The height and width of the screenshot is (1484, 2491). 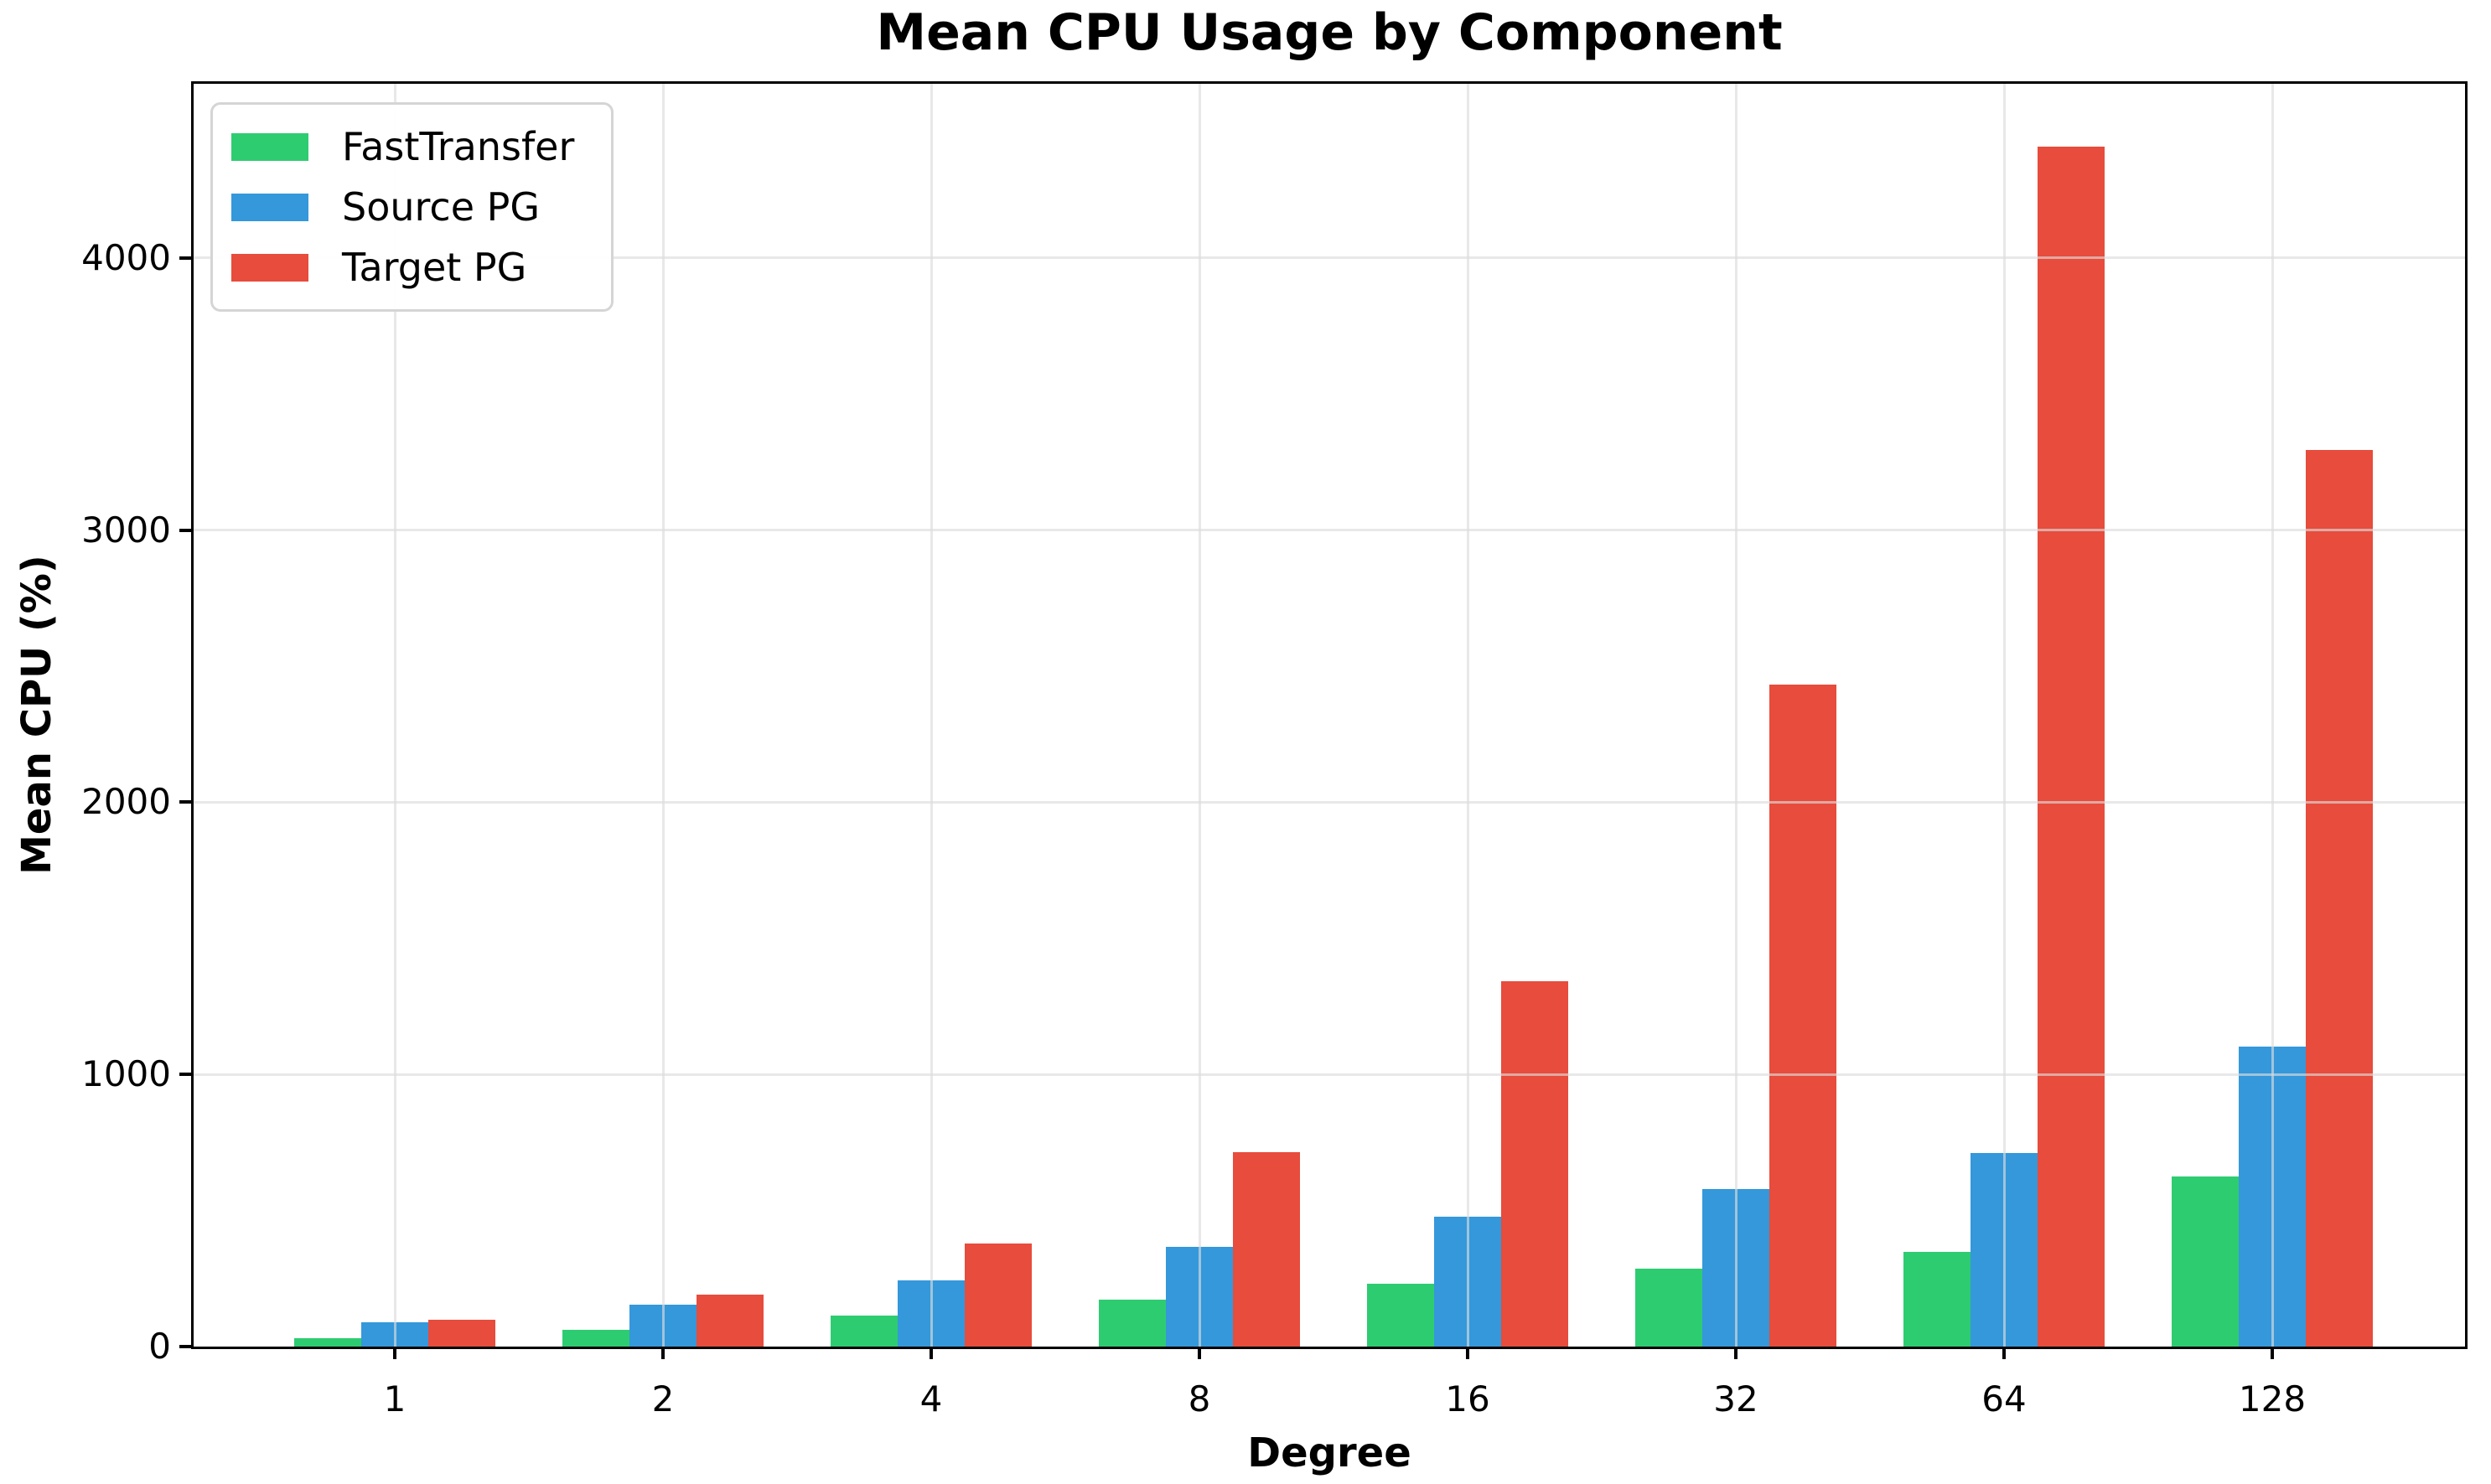 What do you see at coordinates (2272, 1399) in the screenshot?
I see `x-tick-label-128: 128` at bounding box center [2272, 1399].